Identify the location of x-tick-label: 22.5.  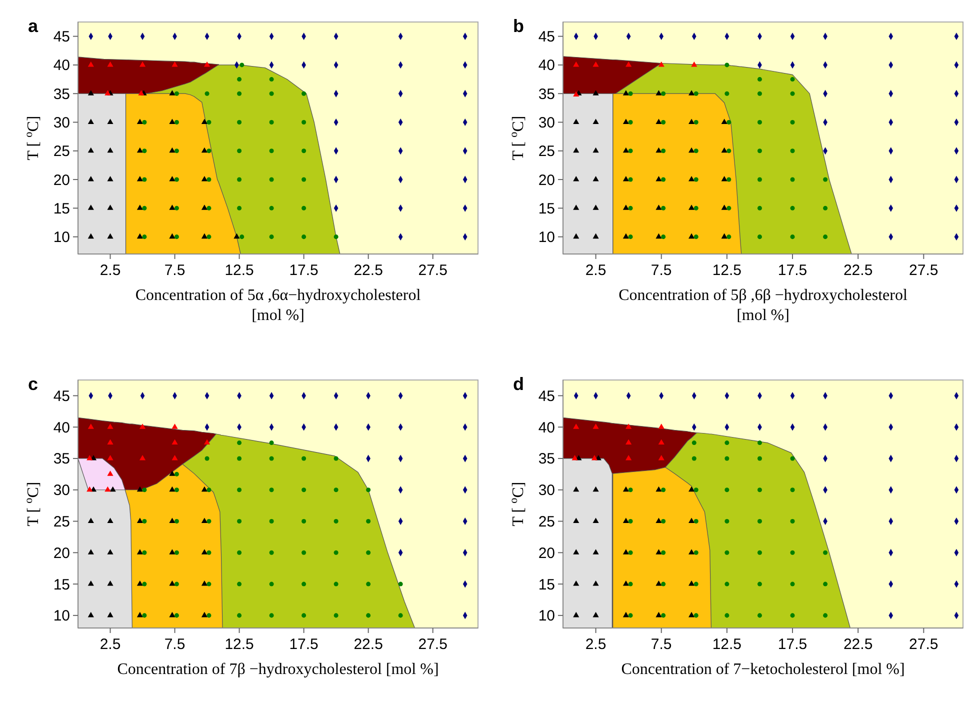
(368, 270).